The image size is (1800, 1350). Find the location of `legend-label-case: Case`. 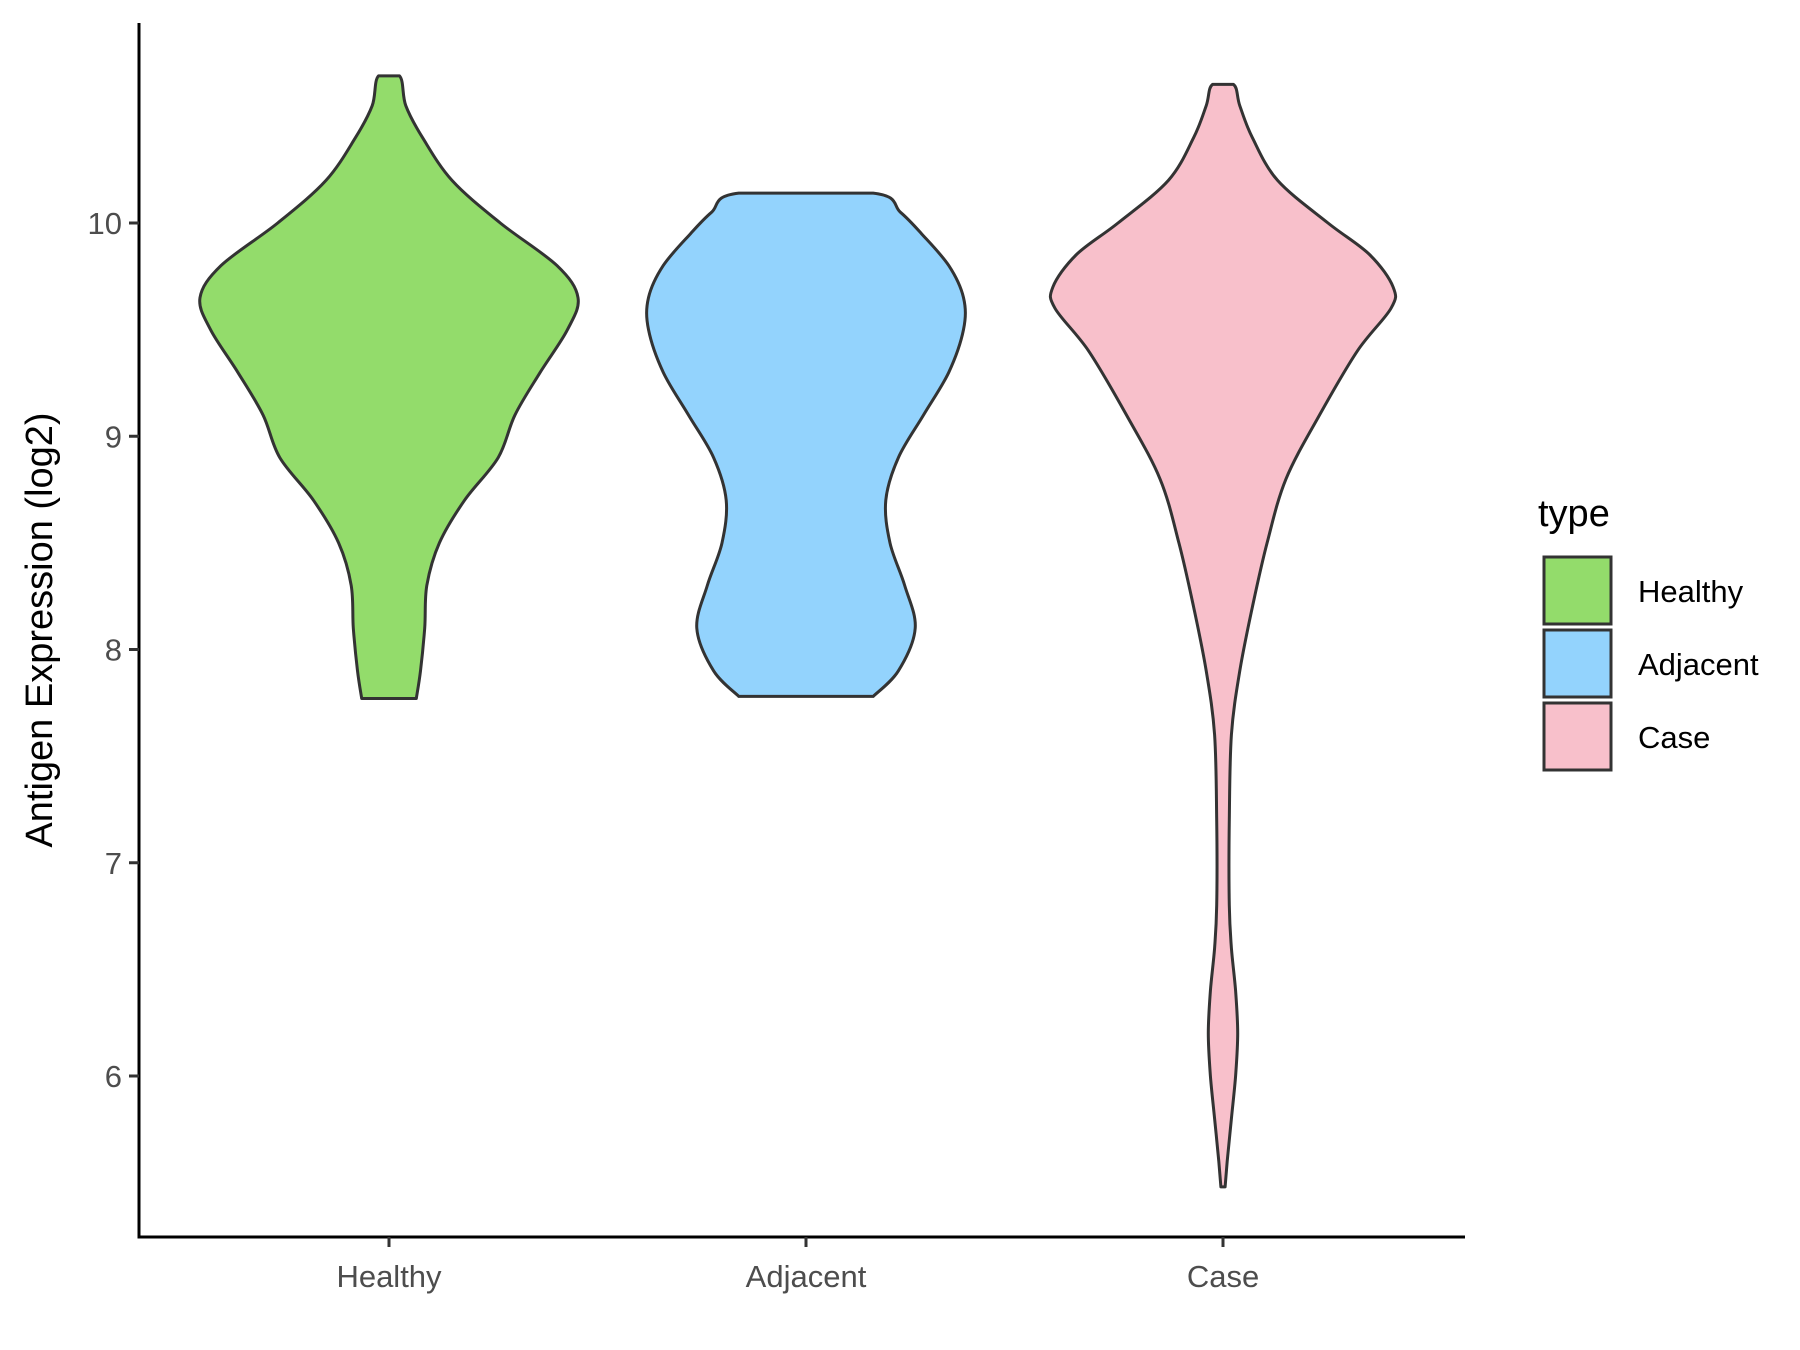

legend-label-case: Case is located at coordinates (1674, 737).